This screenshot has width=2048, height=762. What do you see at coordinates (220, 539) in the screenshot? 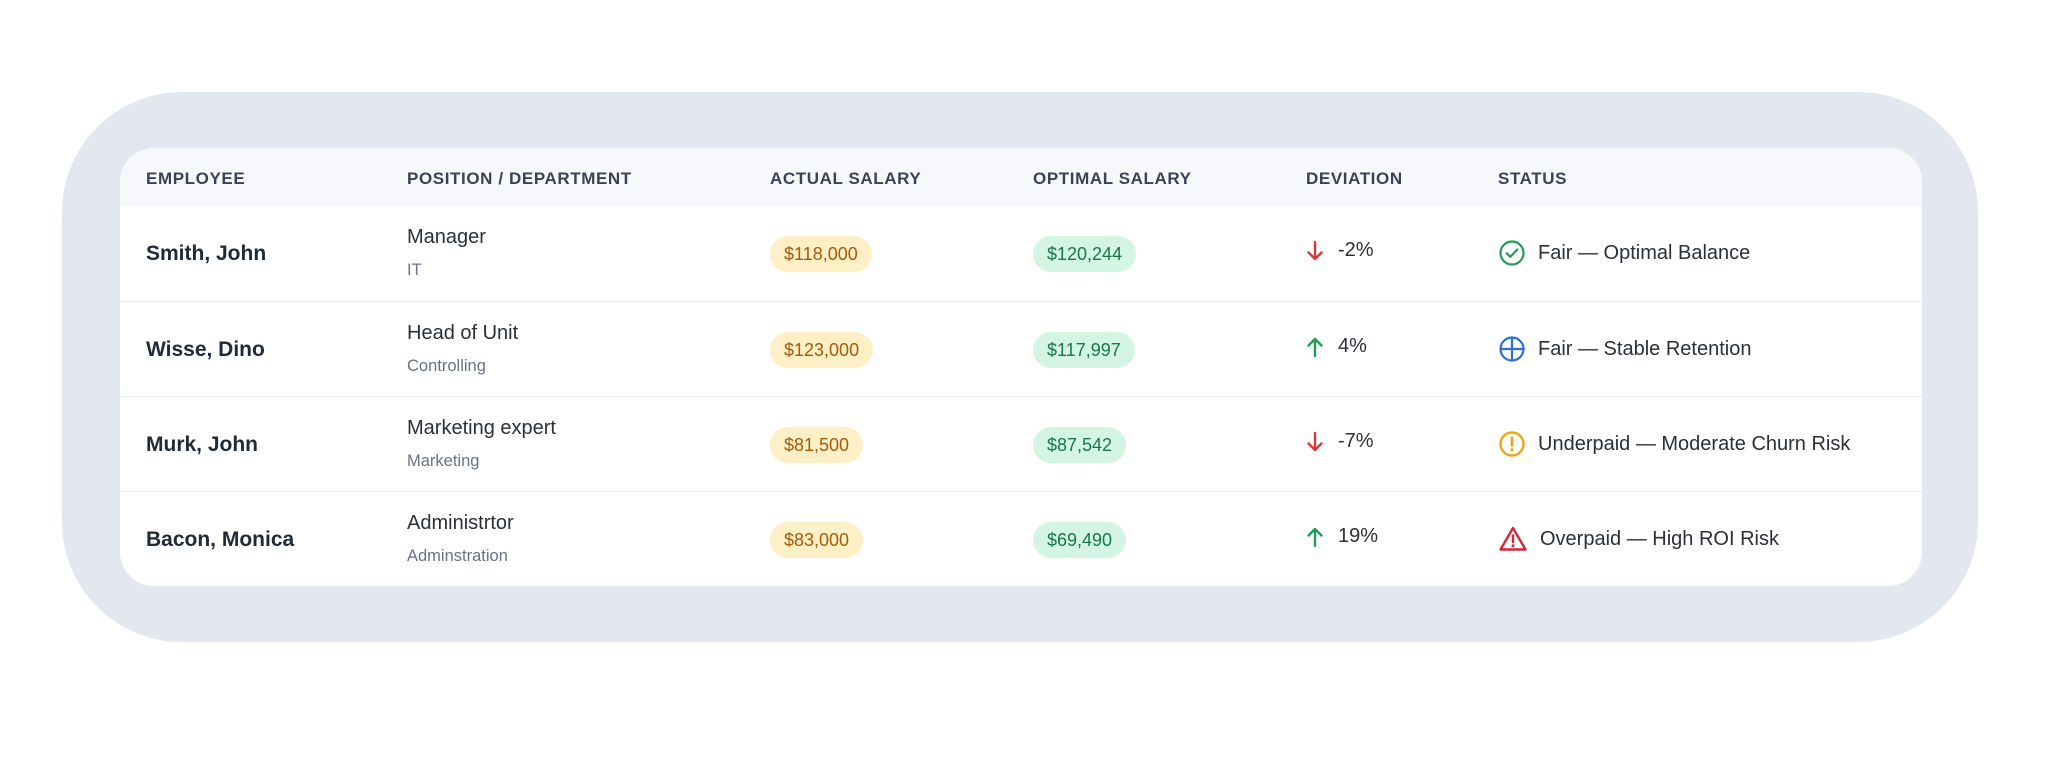
I see `employee-name: Bacon, Monica` at bounding box center [220, 539].